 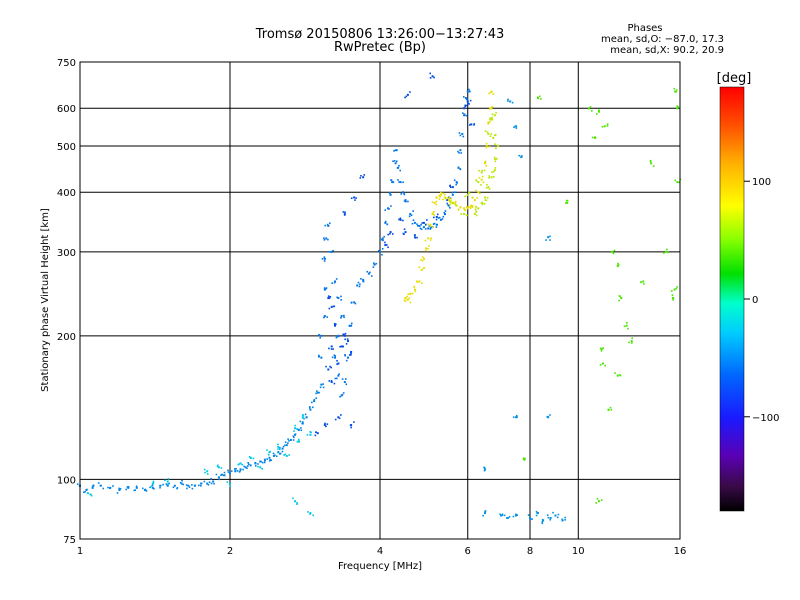 What do you see at coordinates (66, 109) in the screenshot?
I see `y-tick-label: 600` at bounding box center [66, 109].